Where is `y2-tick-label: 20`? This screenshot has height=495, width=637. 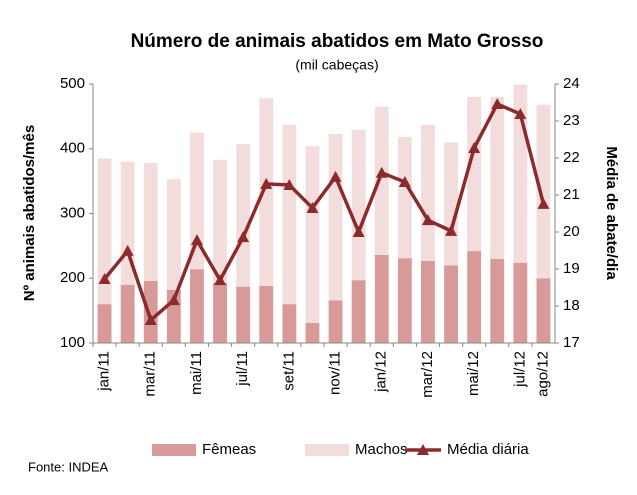 y2-tick-label: 20 is located at coordinates (571, 231).